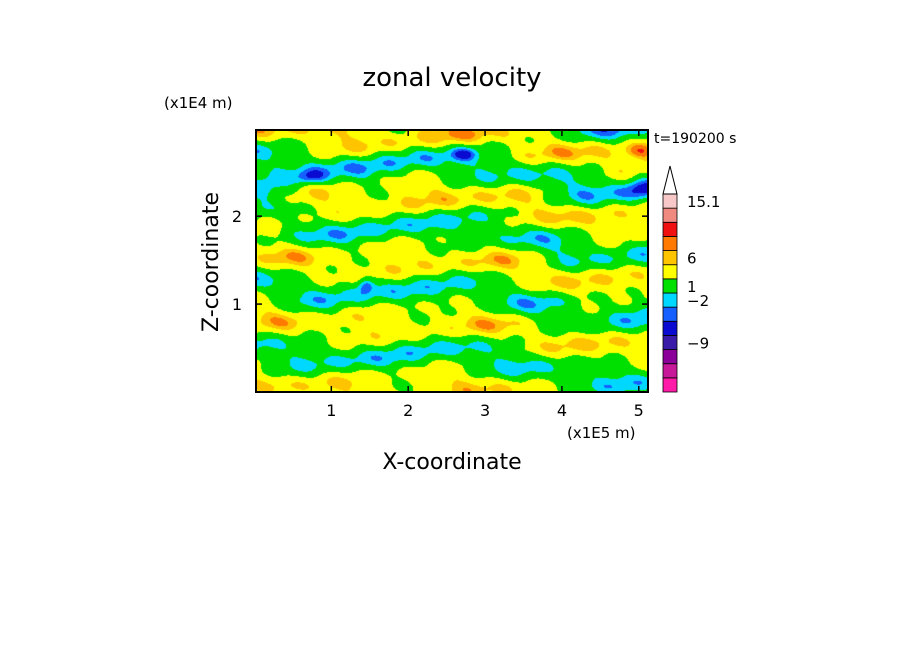 This screenshot has height=654, width=904. I want to click on y-scale-label: (x1E4 m), so click(198, 103).